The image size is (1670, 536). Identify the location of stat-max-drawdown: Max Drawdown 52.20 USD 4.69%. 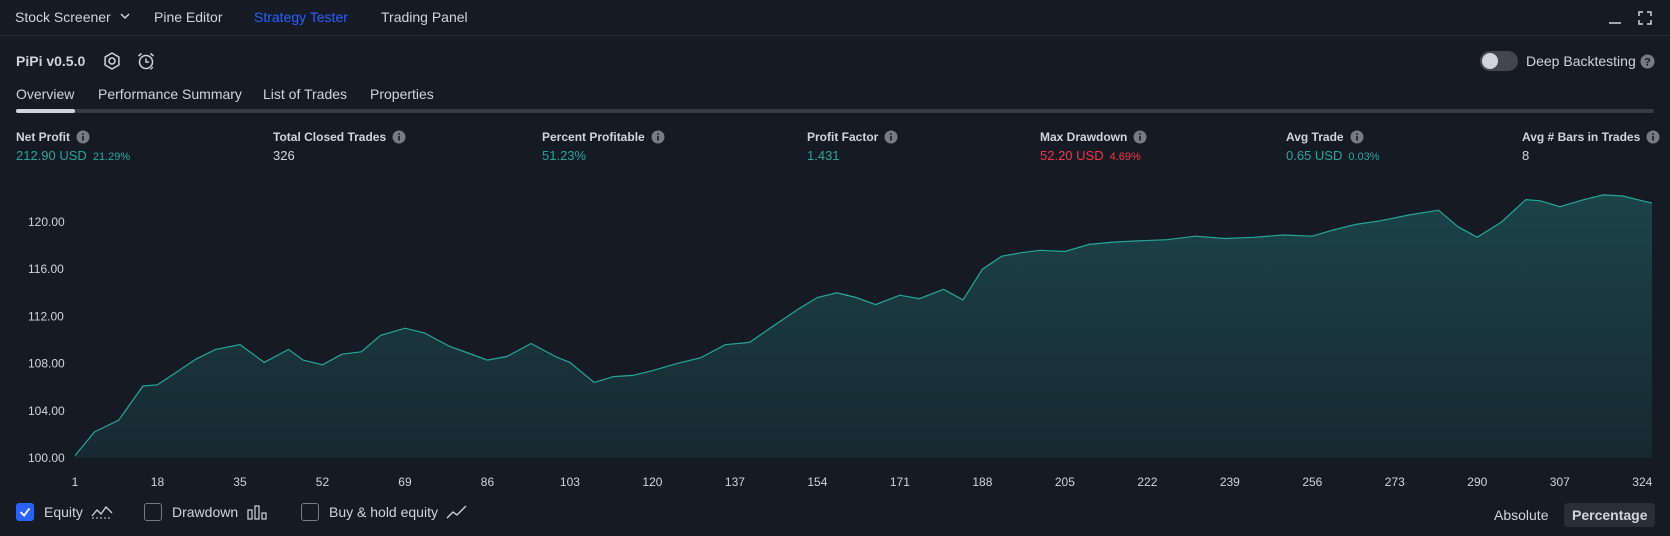
(1093, 146).